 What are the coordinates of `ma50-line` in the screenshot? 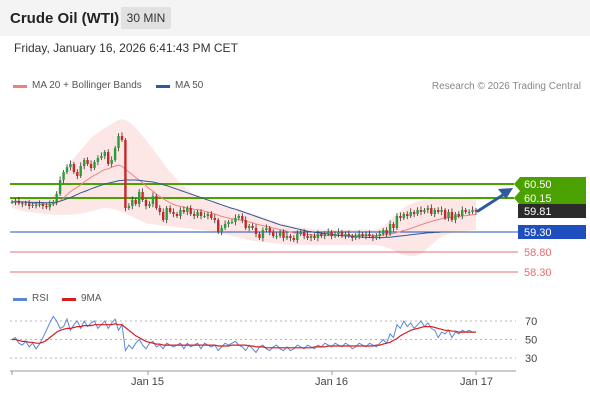 It's located at (244, 209).